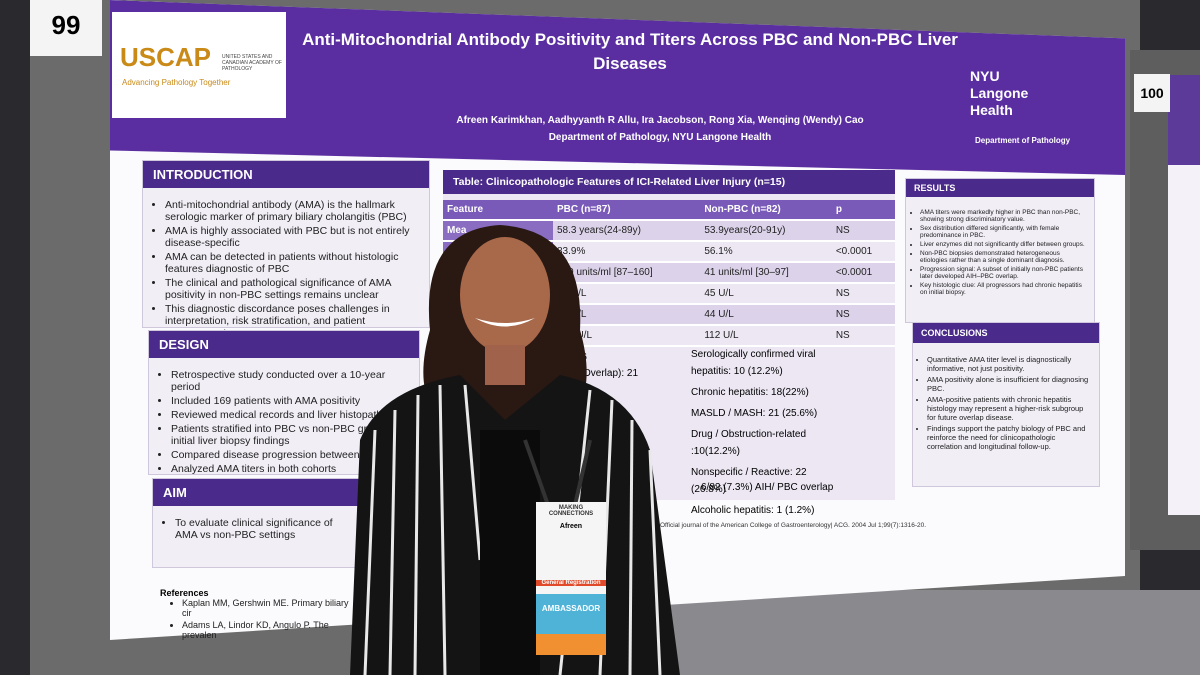 The image size is (1200, 675). What do you see at coordinates (66, 28) in the screenshot?
I see `booth-99: 99` at bounding box center [66, 28].